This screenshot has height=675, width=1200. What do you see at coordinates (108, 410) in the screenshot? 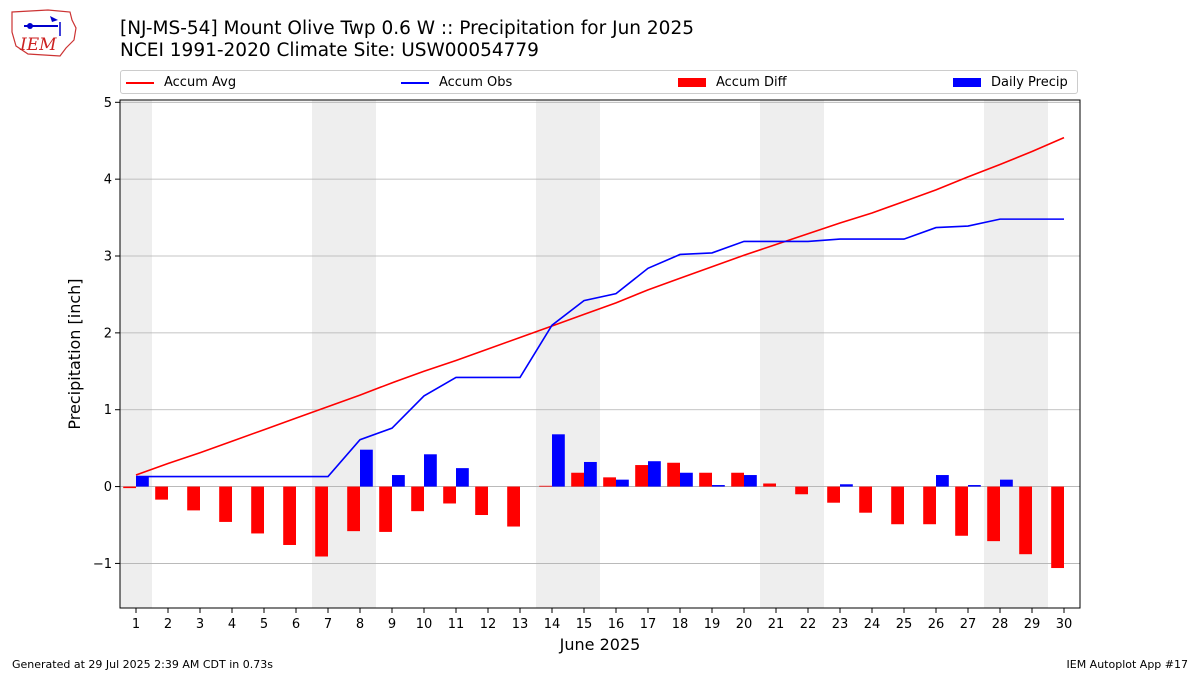
I see `y-tick-label: 1` at bounding box center [108, 410].